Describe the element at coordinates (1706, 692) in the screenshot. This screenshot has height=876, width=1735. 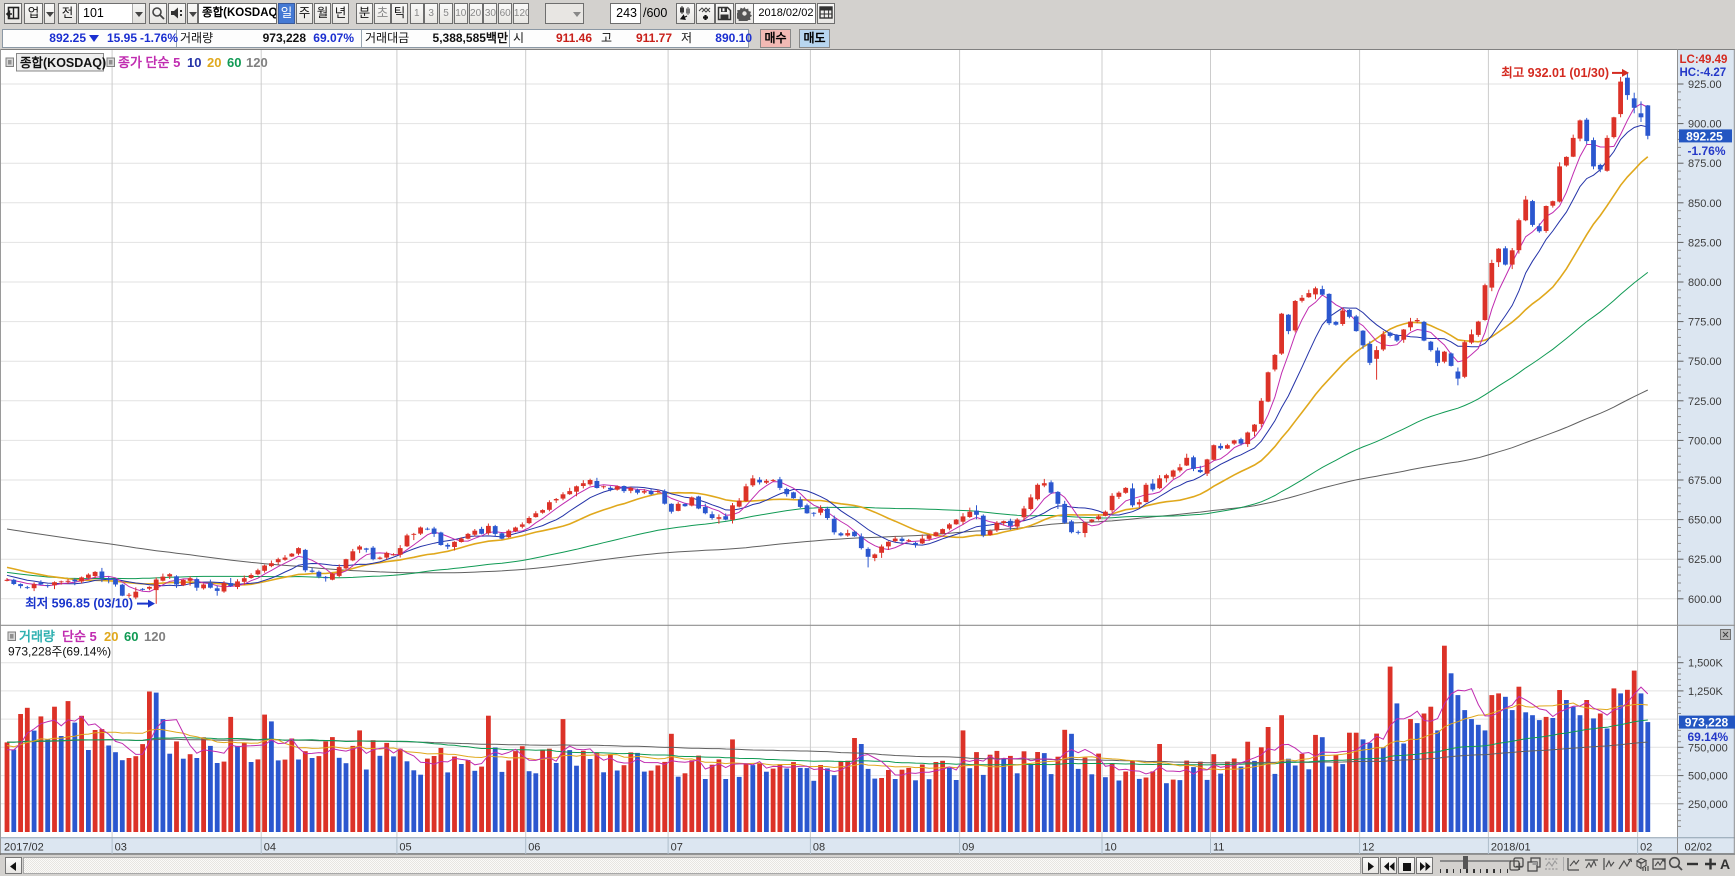
I see `svg-text: 1,250K` at that location.